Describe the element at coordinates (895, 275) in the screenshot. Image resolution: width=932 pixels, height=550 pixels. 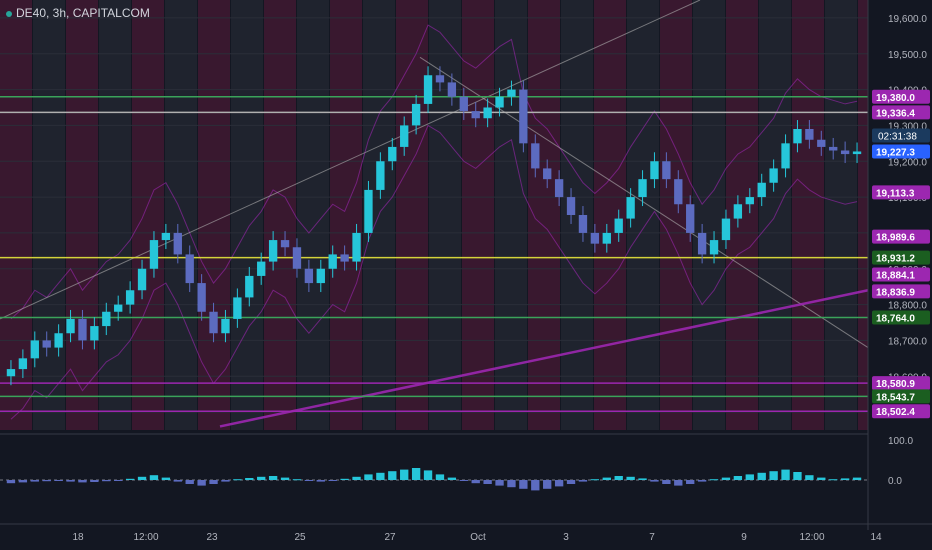
I see `price-label-text: 18,884.1` at that location.